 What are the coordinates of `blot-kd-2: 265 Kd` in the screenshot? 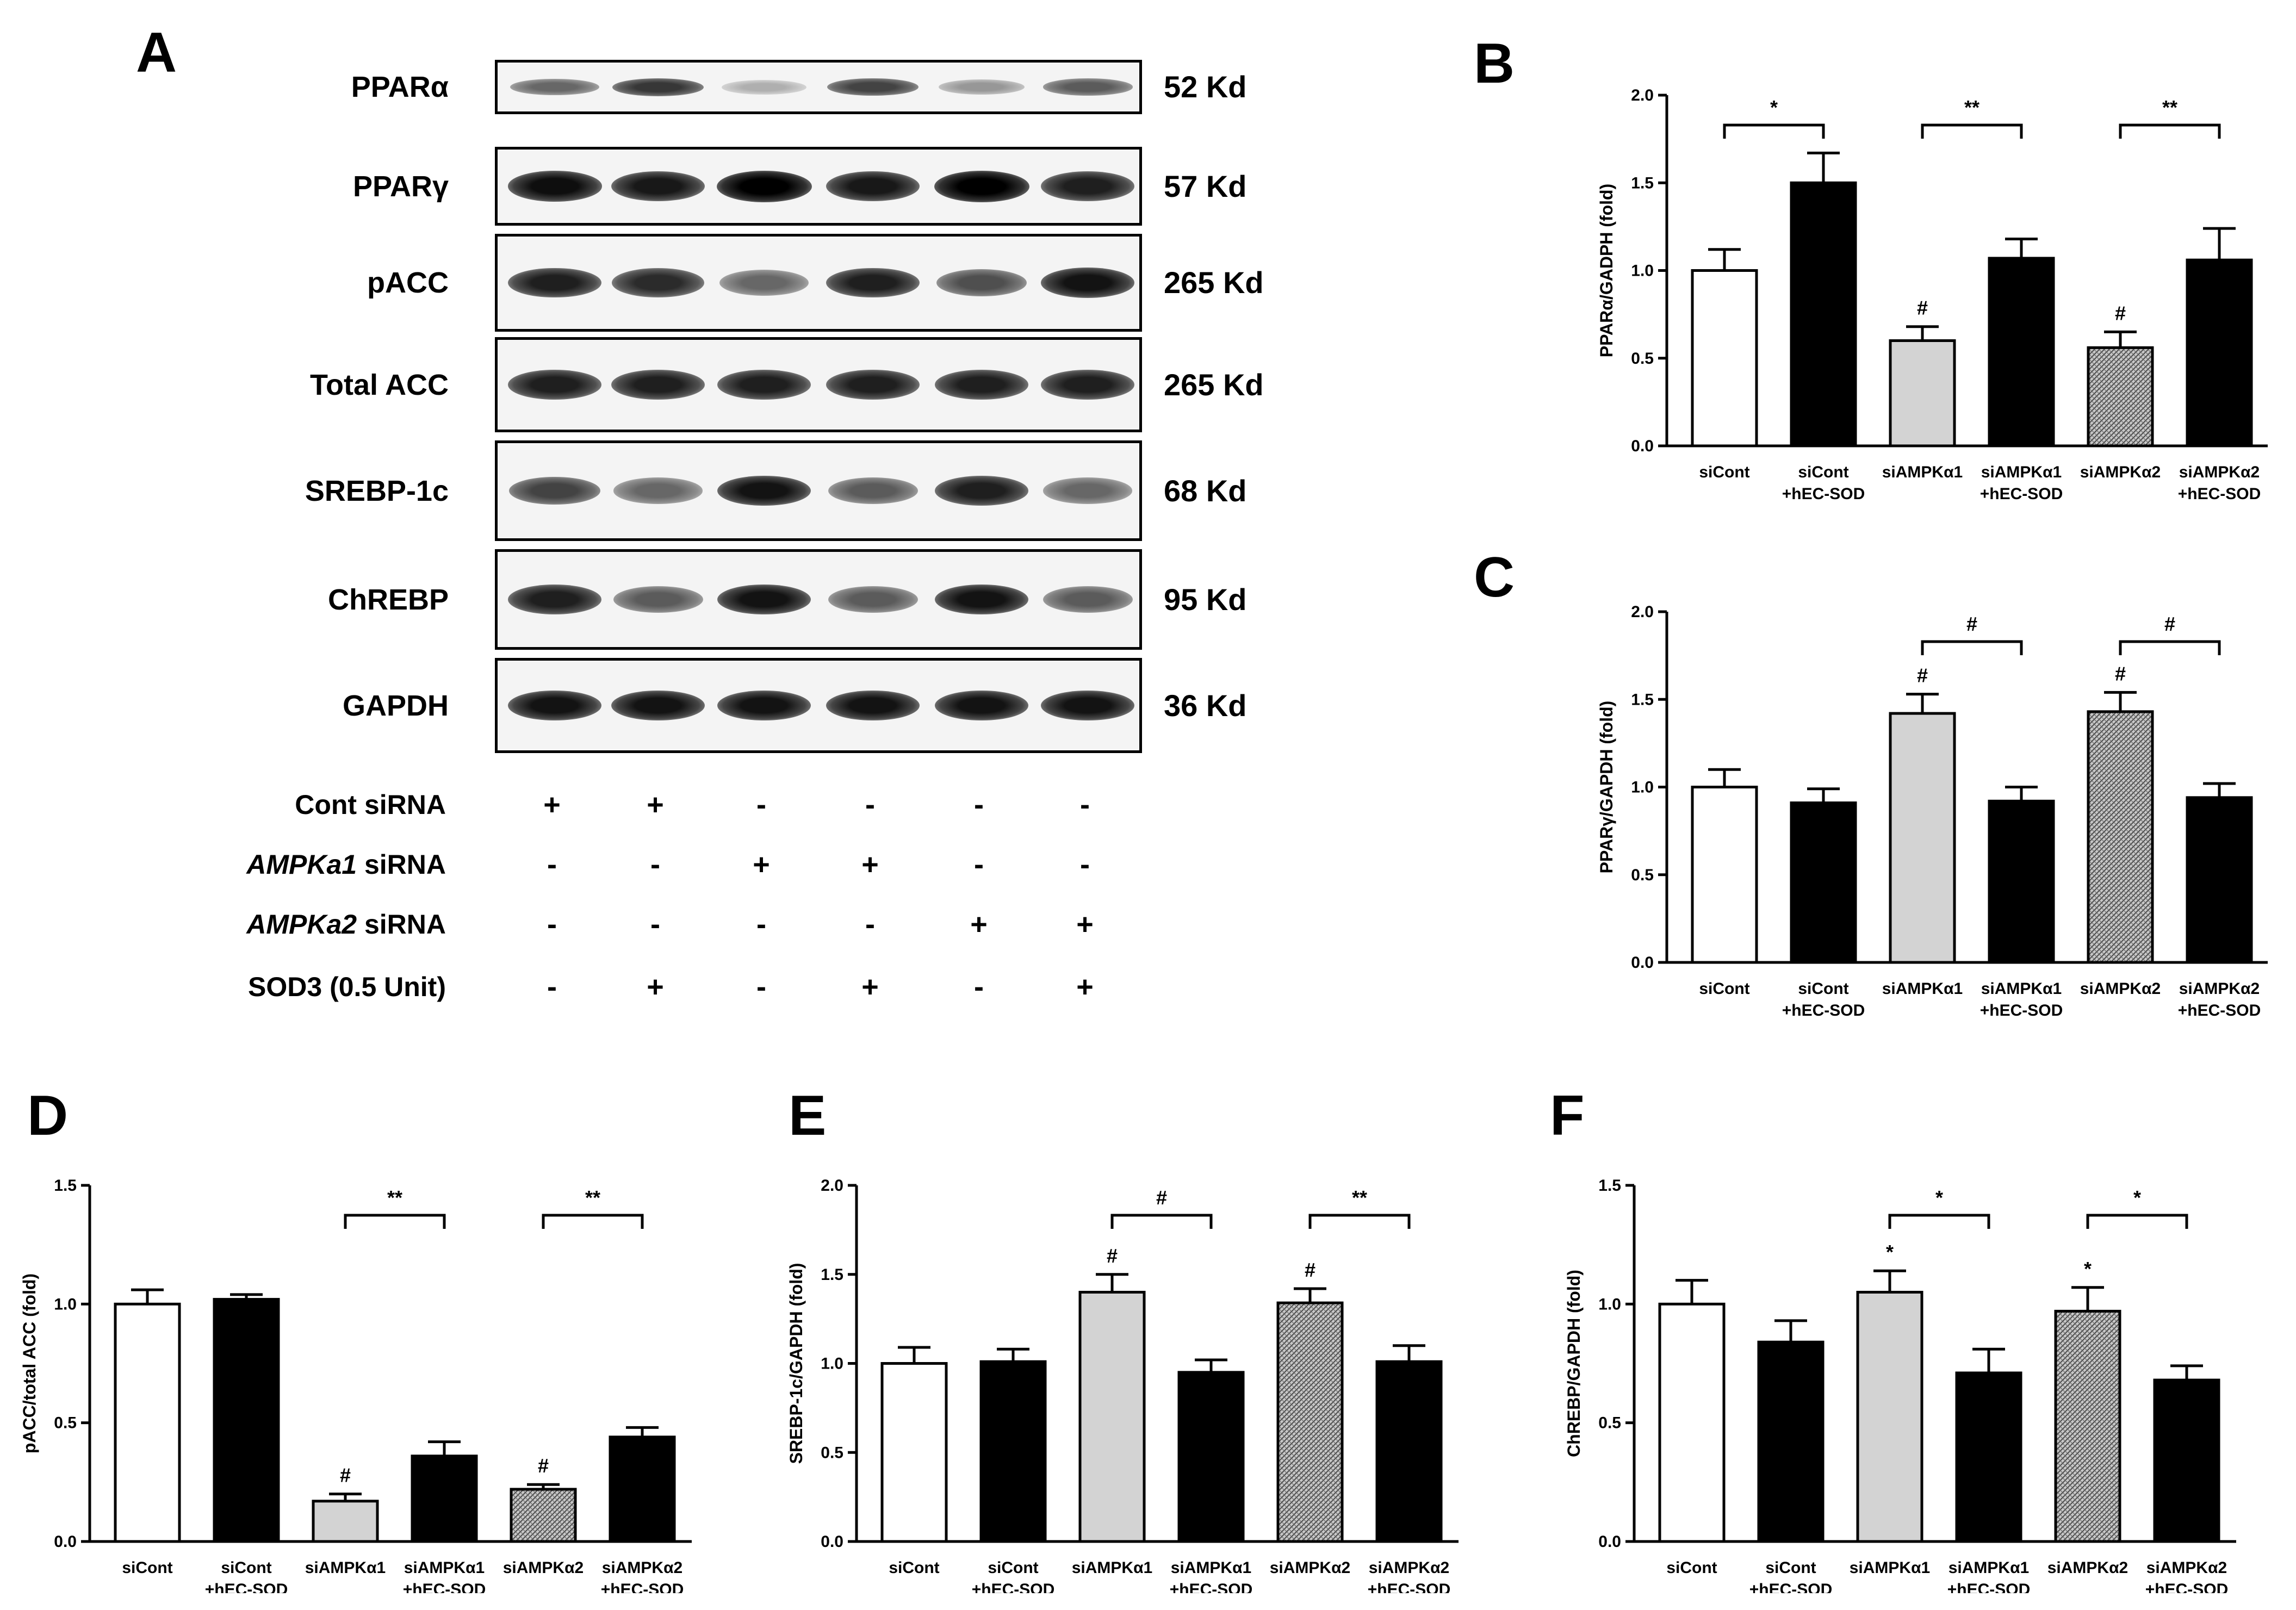 It's located at (1214, 282).